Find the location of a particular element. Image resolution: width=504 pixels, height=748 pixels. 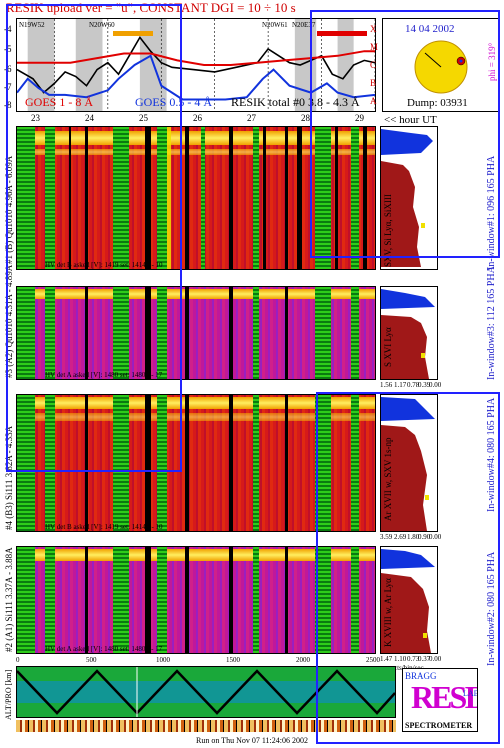

goes-short-label: GOES 1 - 8 Å is located at coordinates (59, 102).